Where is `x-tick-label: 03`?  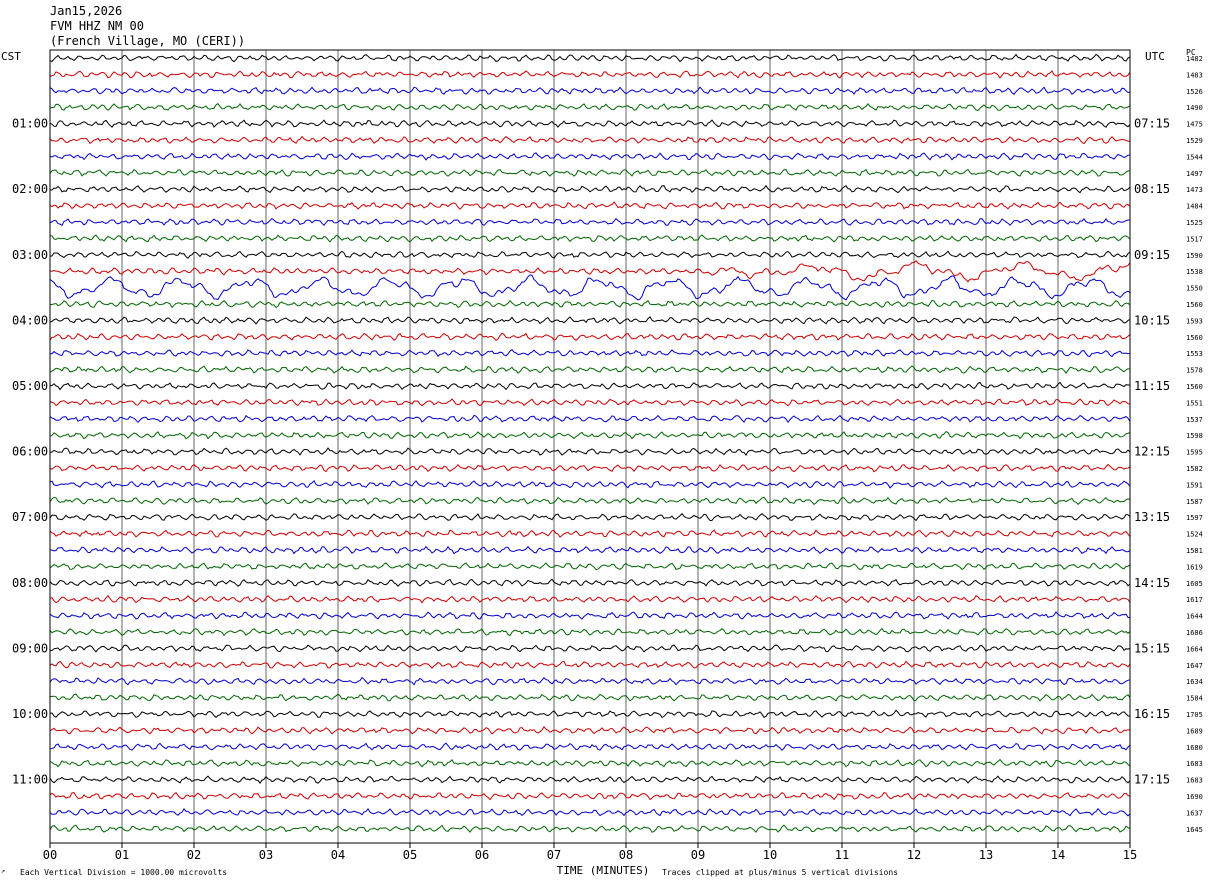 x-tick-label: 03 is located at coordinates (266, 855).